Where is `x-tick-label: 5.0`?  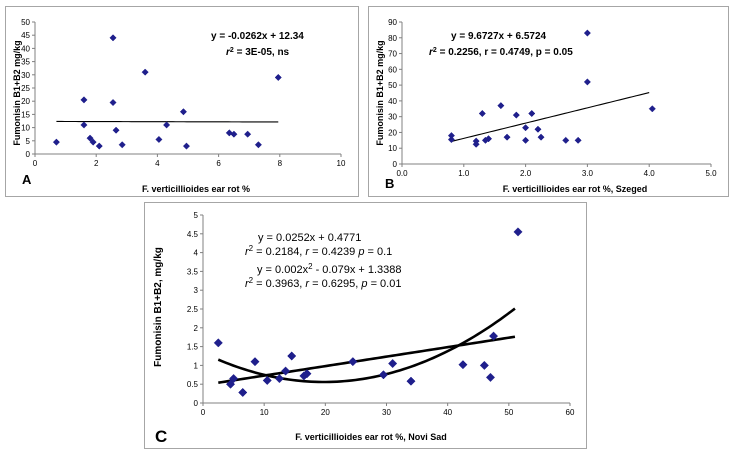
x-tick-label: 5.0 is located at coordinates (711, 173).